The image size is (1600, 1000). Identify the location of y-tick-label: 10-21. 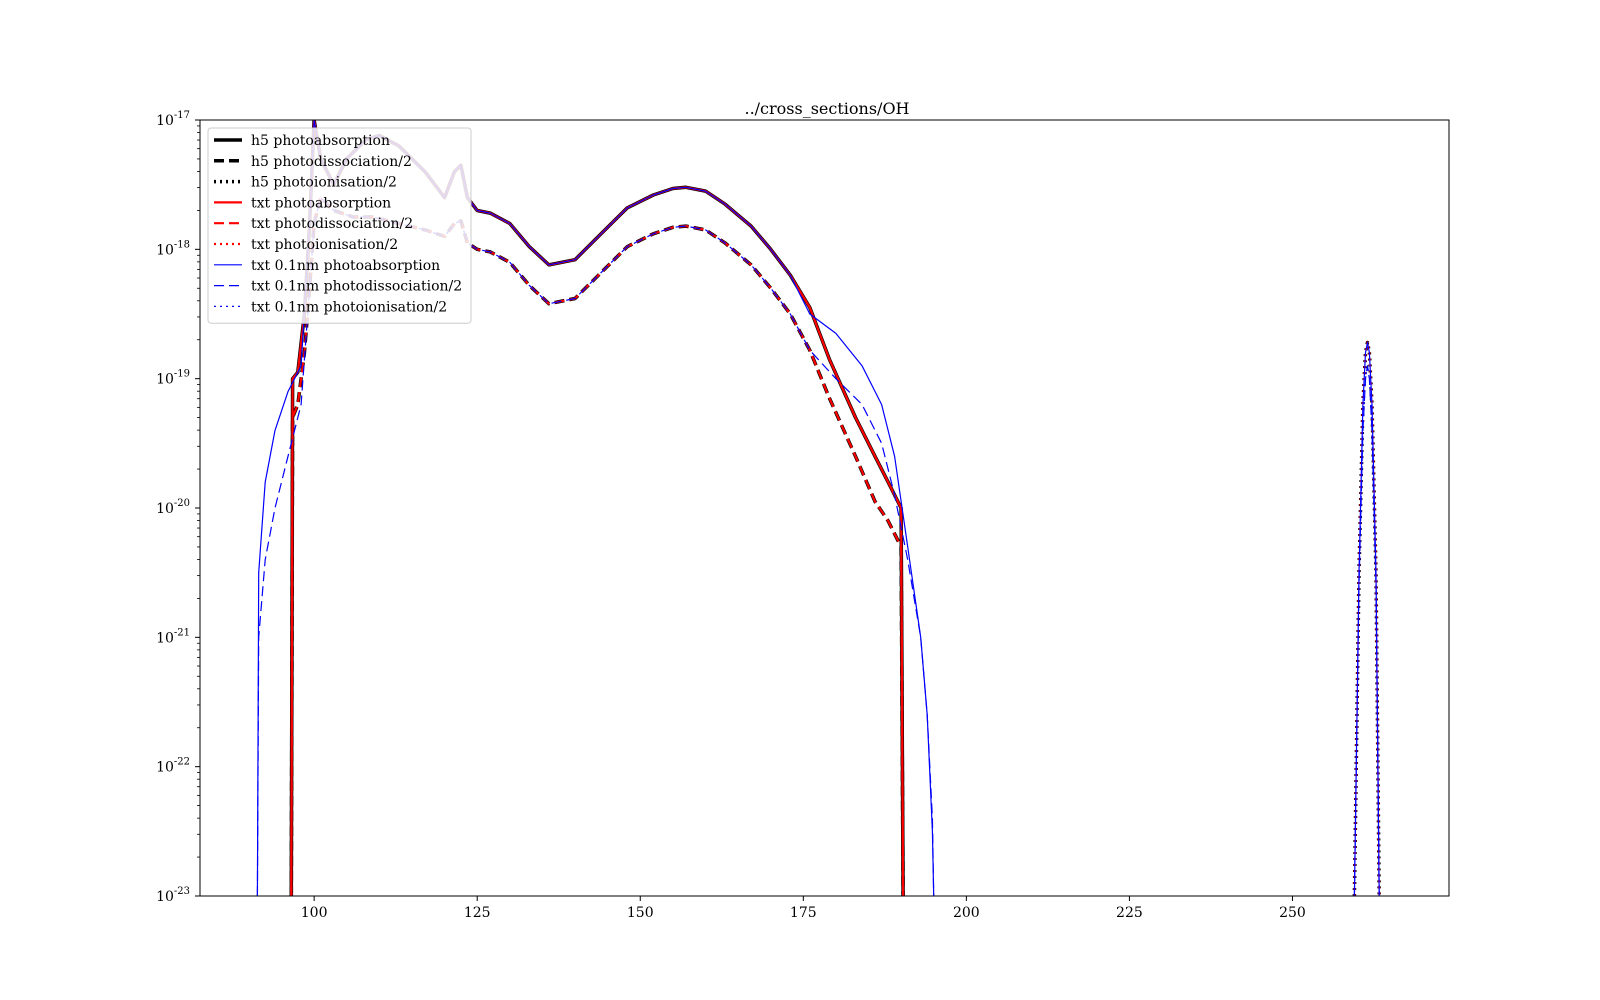
(173, 636).